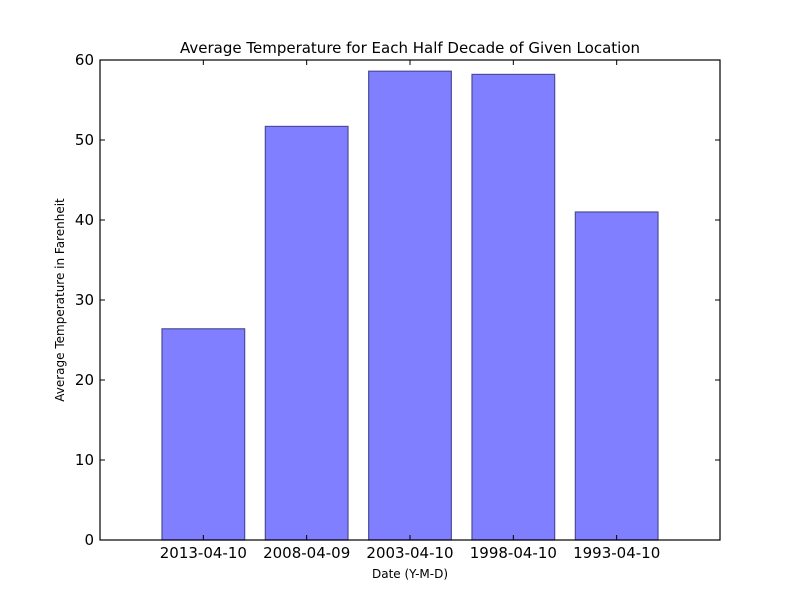 This screenshot has height=600, width=800. Describe the element at coordinates (89, 540) in the screenshot. I see `y-tick-label: 0` at that location.